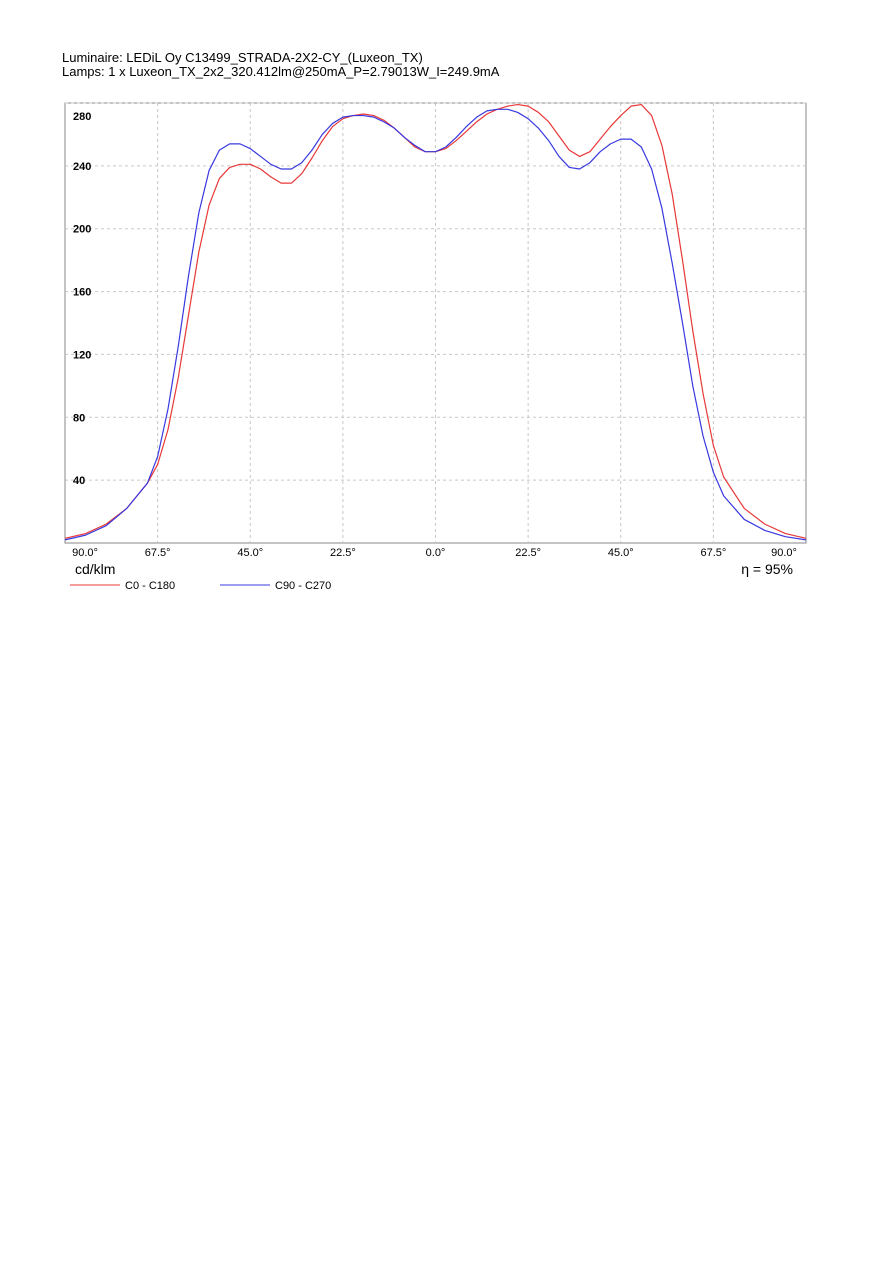 The height and width of the screenshot is (1266, 892). What do you see at coordinates (82, 230) in the screenshot?
I see `y-tick-label: 200` at bounding box center [82, 230].